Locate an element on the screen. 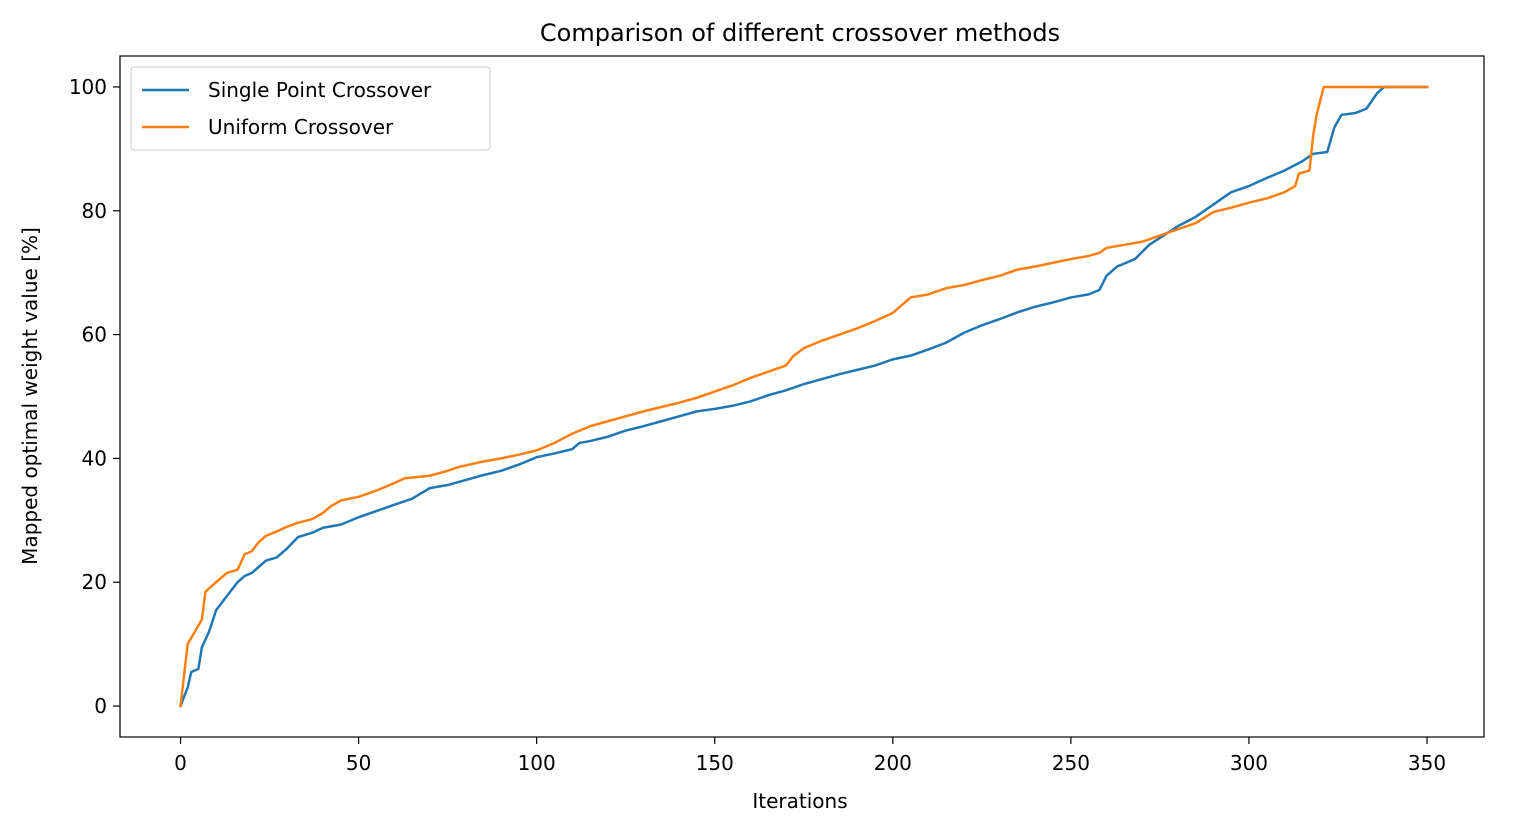  x-tick-label: 150 is located at coordinates (715, 763).